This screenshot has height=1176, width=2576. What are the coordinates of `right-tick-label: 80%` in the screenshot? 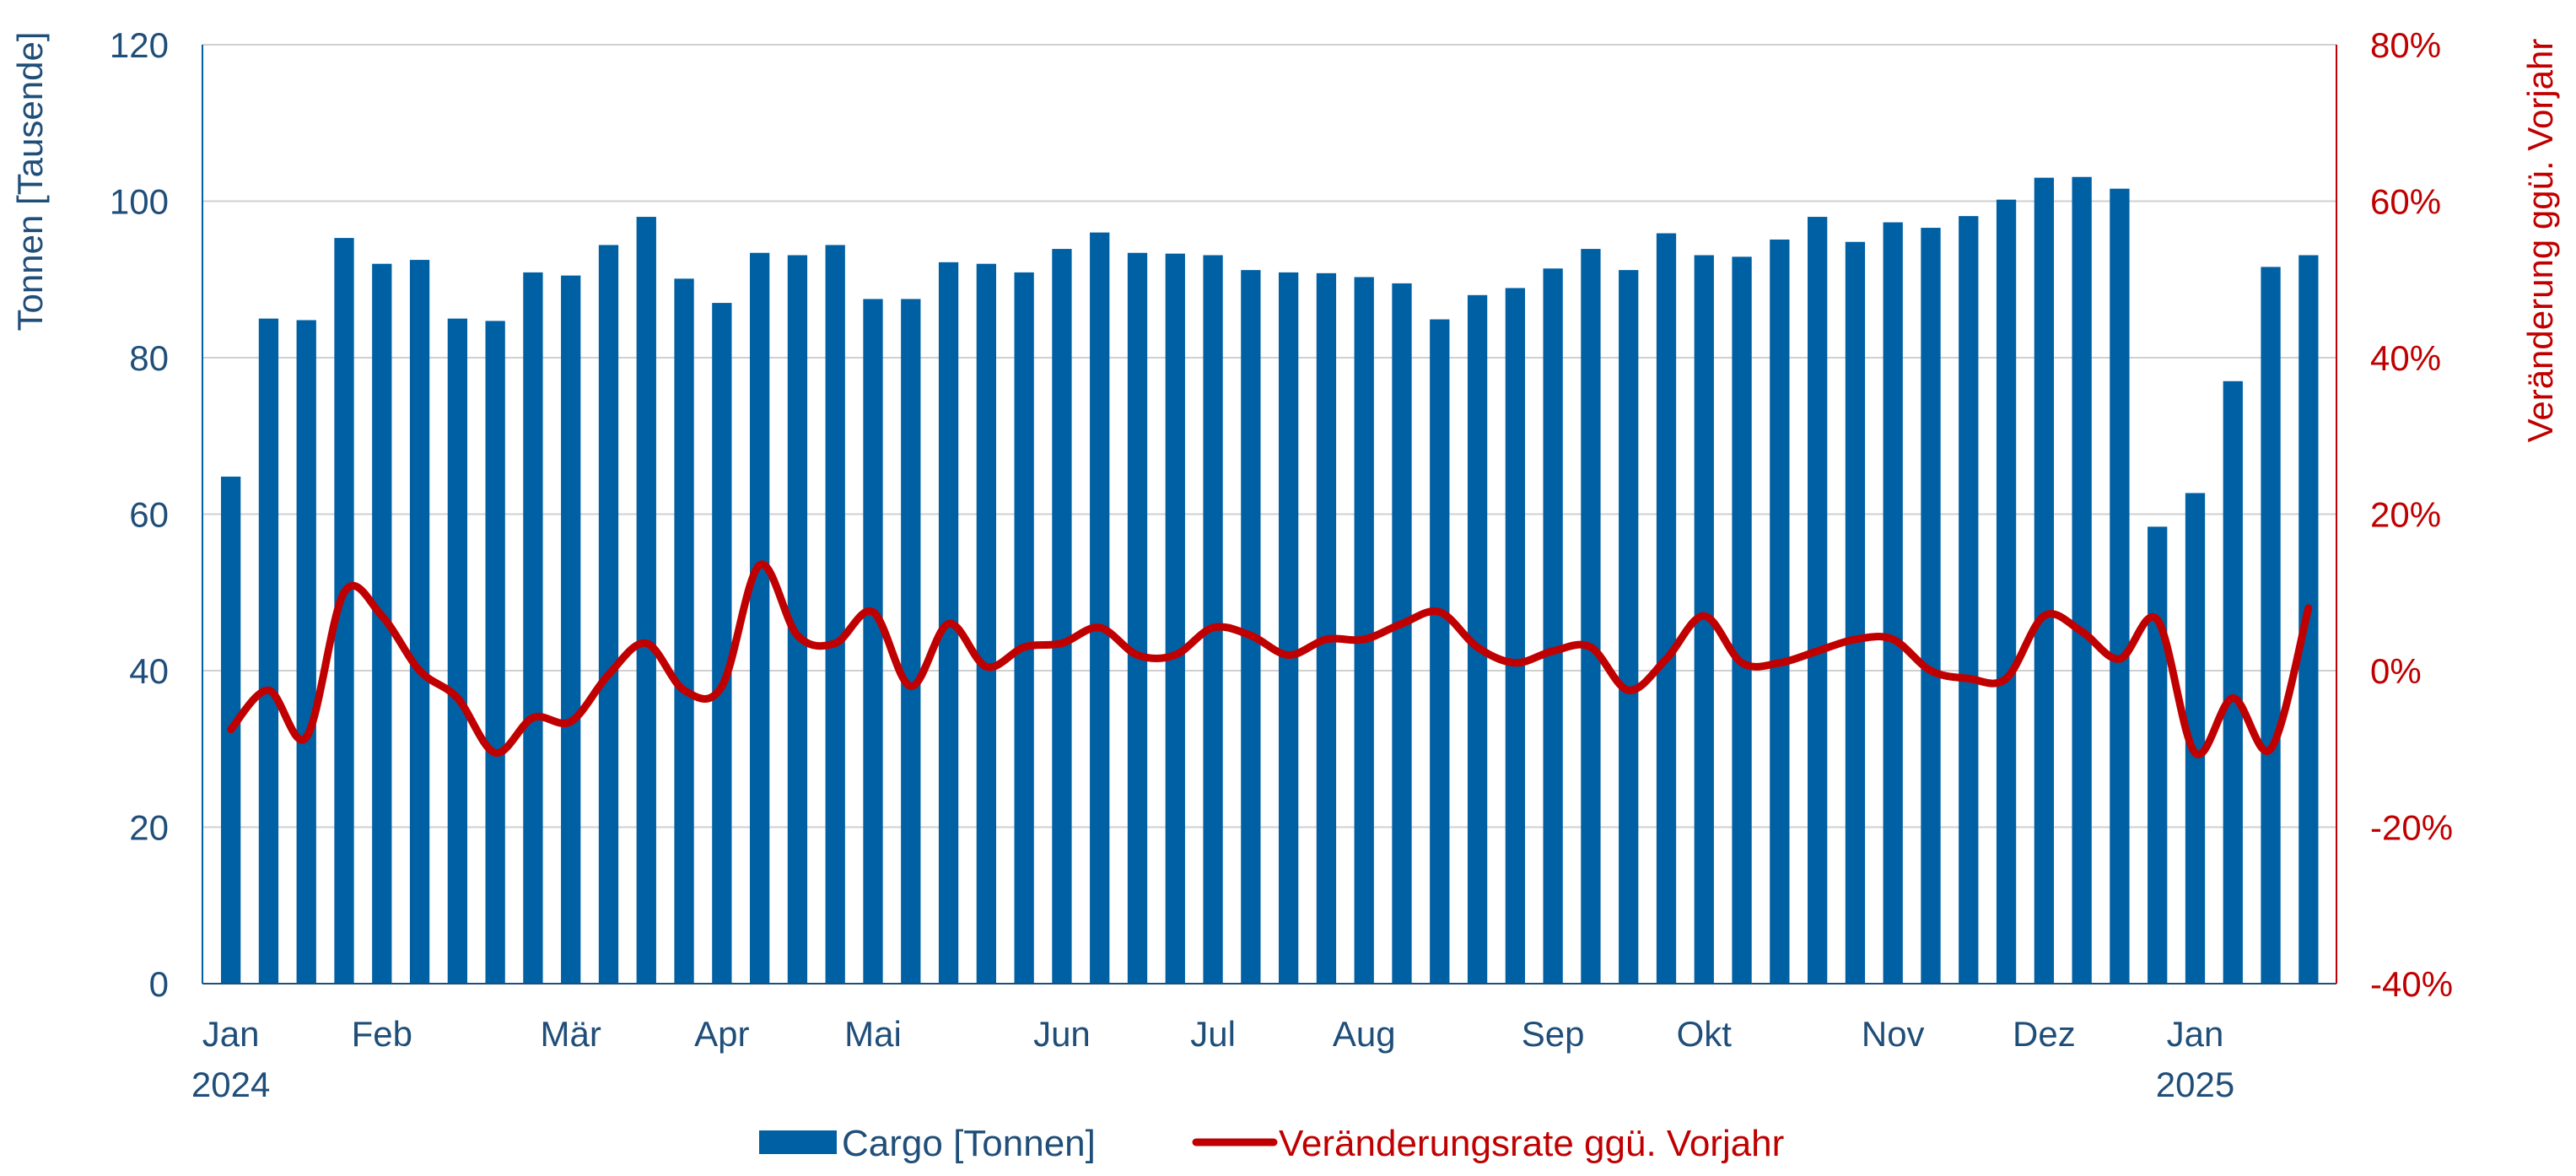 It's located at (2405, 45).